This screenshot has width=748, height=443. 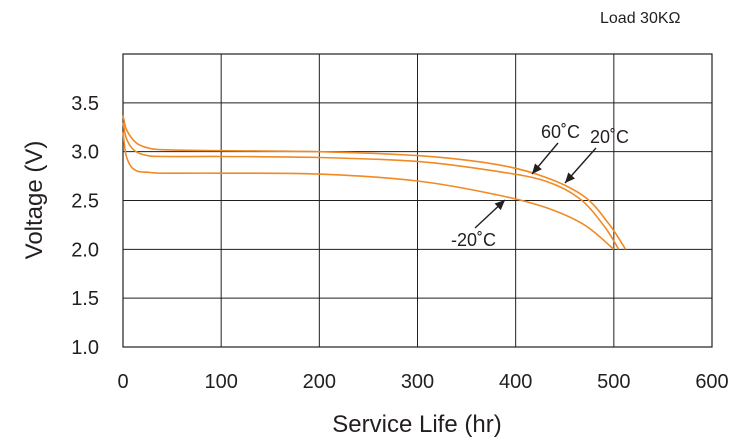 I want to click on x-tick-label: 300, so click(x=417, y=382).